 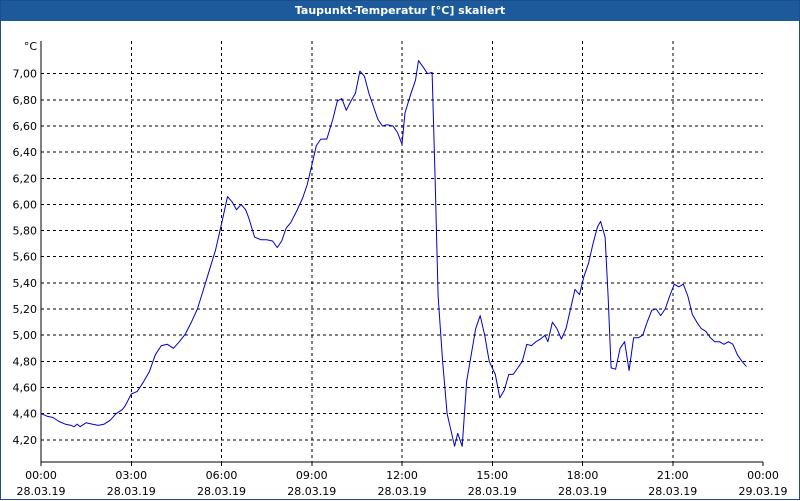 What do you see at coordinates (673, 475) in the screenshot?
I see `x-tick-time: 21:00` at bounding box center [673, 475].